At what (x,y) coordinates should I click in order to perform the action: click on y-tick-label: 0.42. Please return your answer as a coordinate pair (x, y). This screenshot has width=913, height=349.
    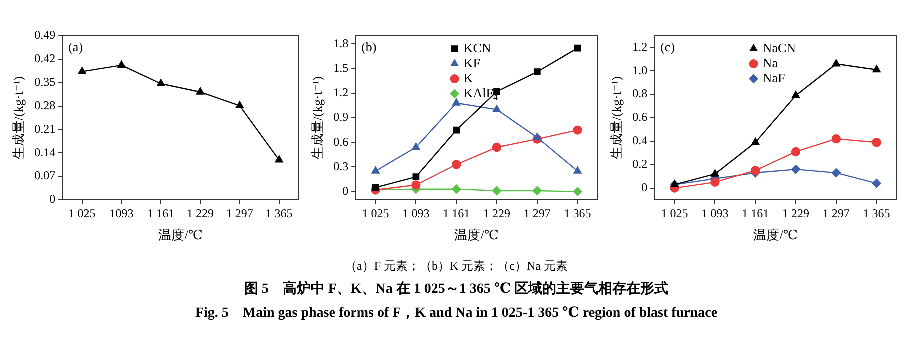
    Looking at the image, I should click on (45, 59).